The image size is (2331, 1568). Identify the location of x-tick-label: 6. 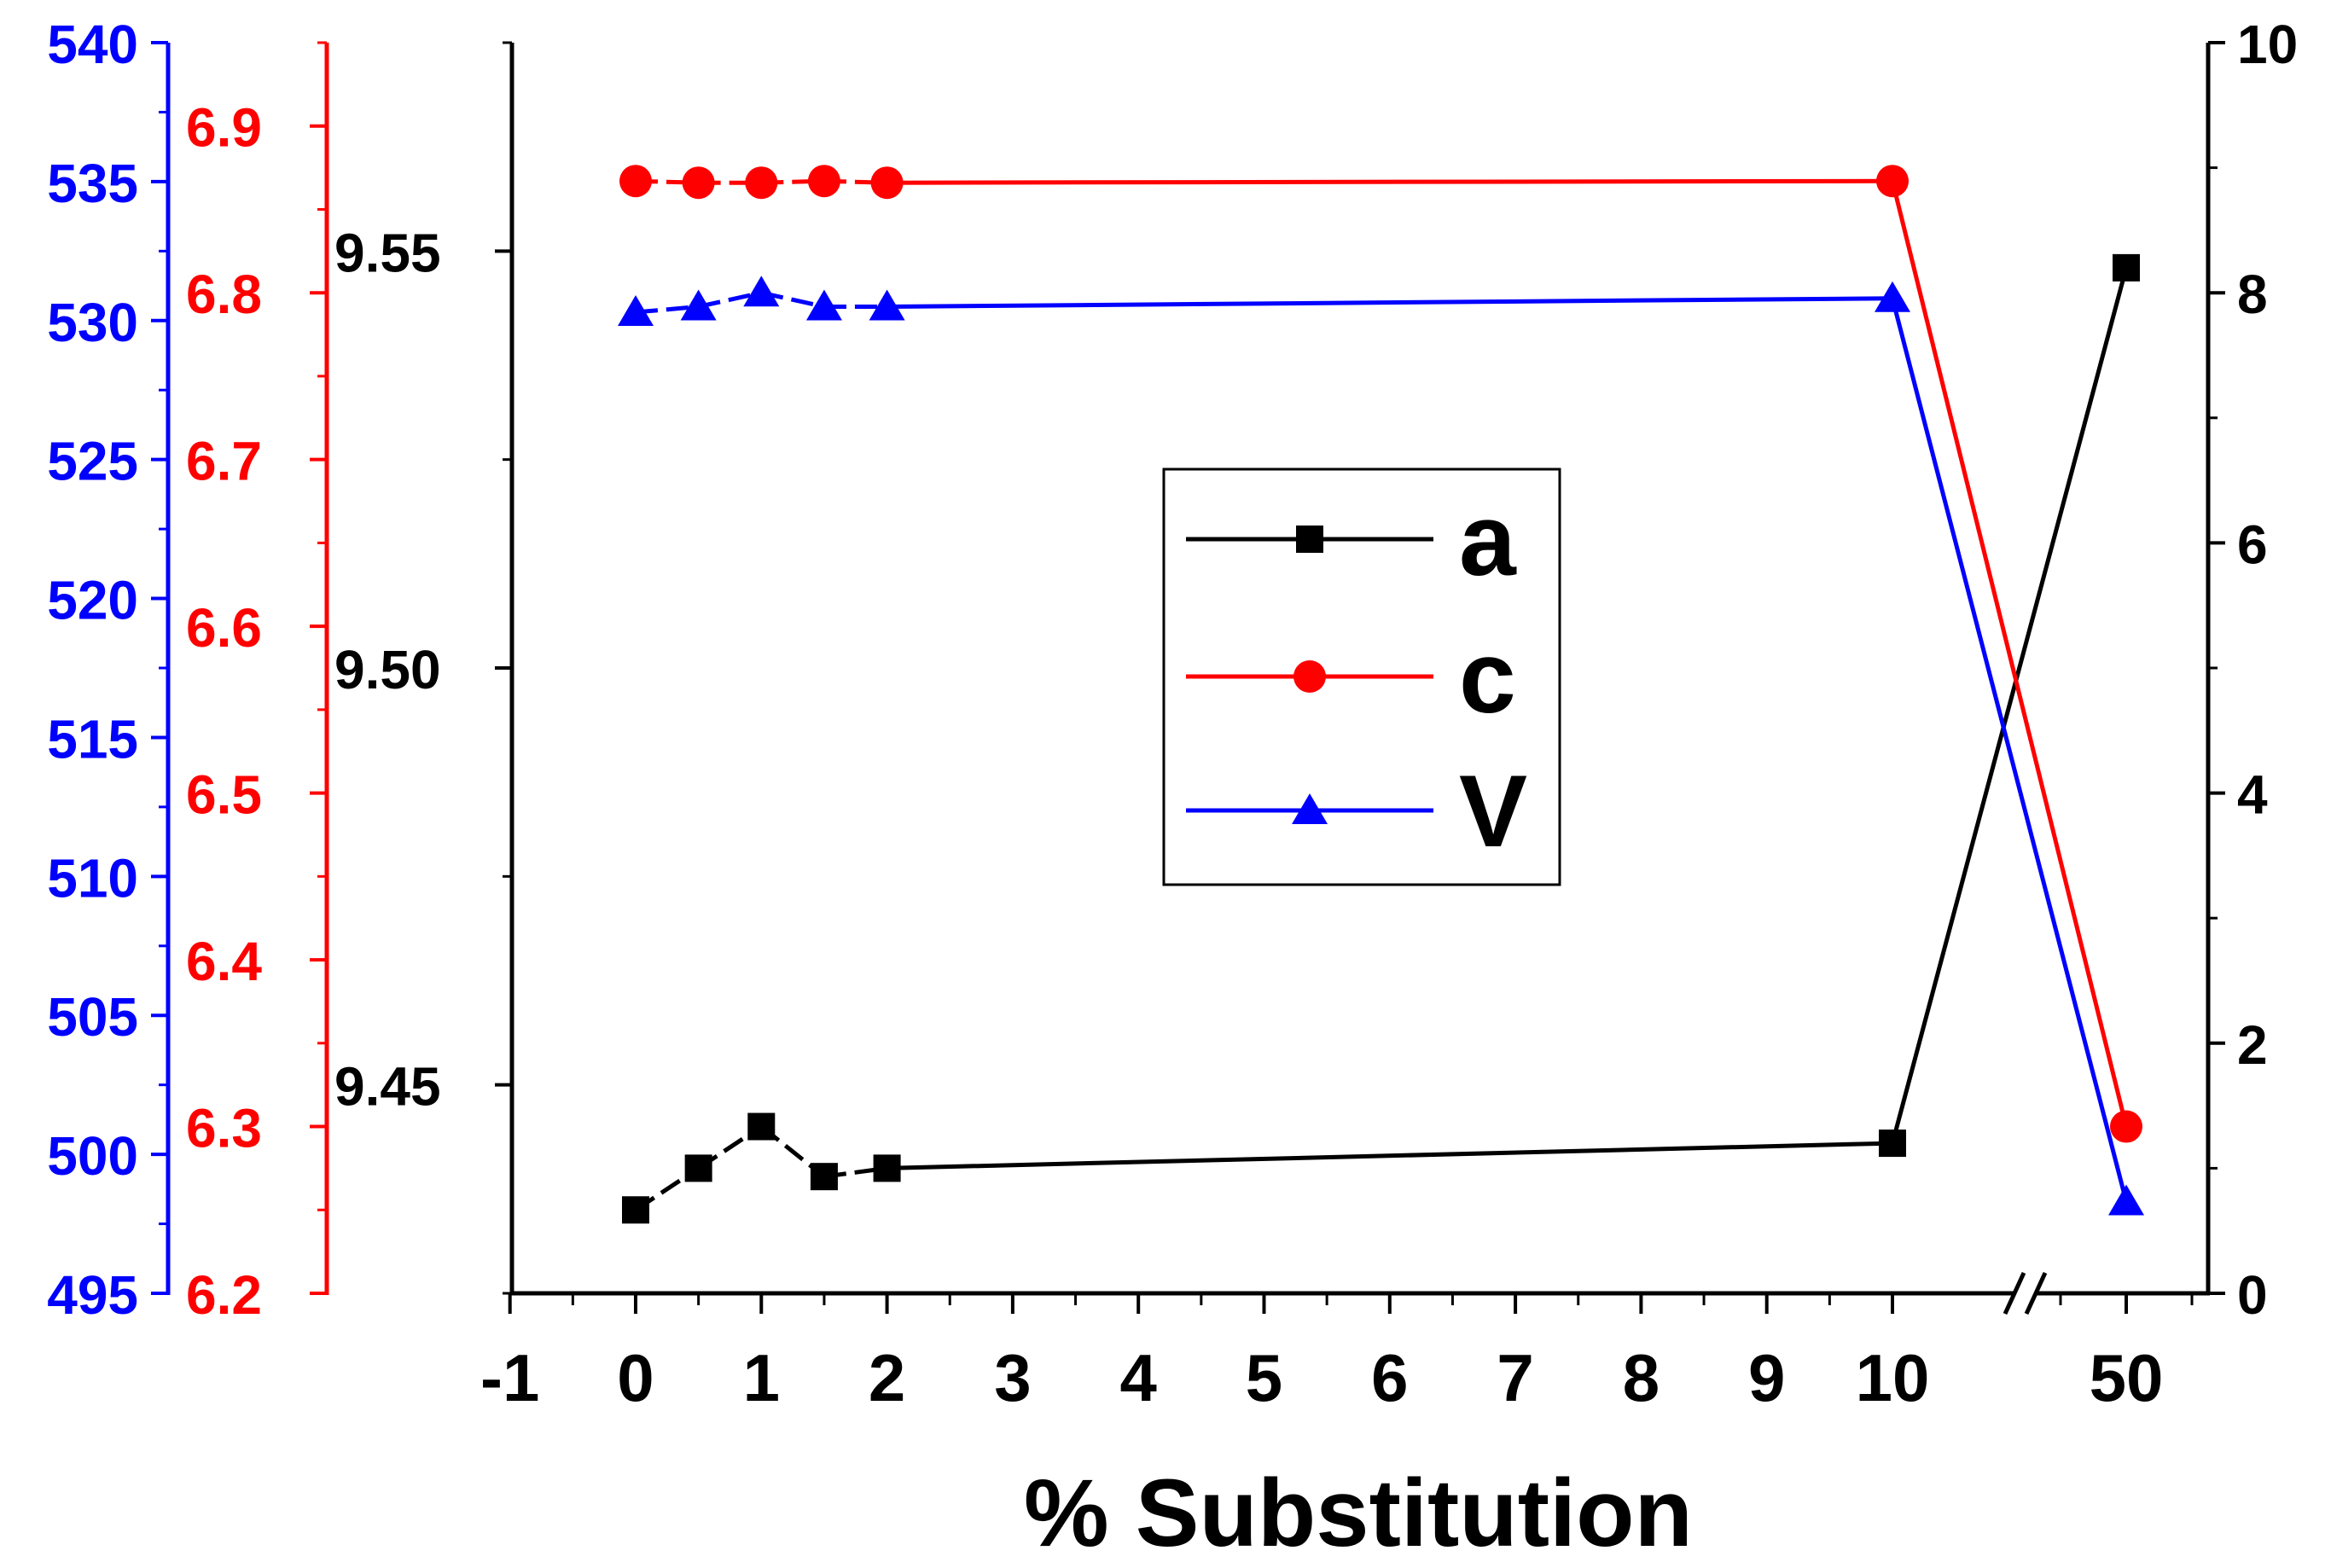
(1389, 1377).